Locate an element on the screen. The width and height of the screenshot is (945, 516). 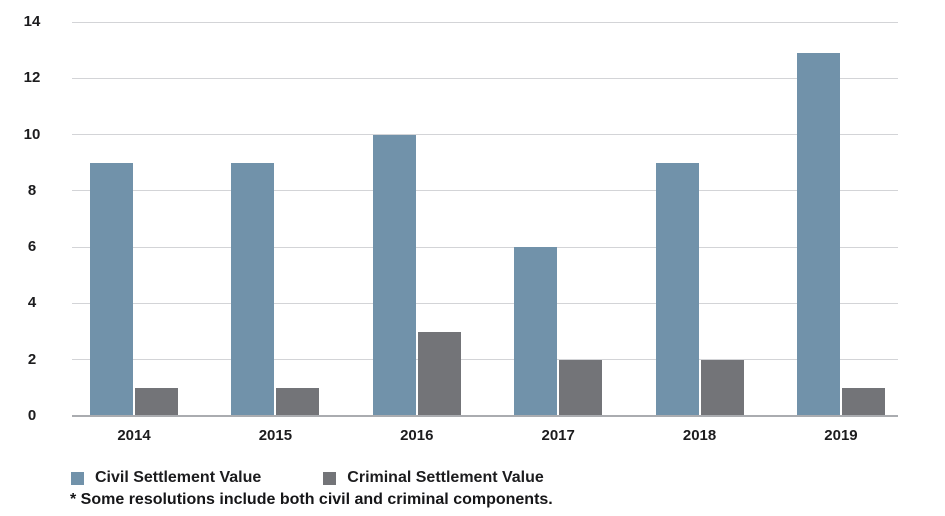
x-axis: 2014 2015 2016 2017 2018 2019 is located at coordinates (485, 435).